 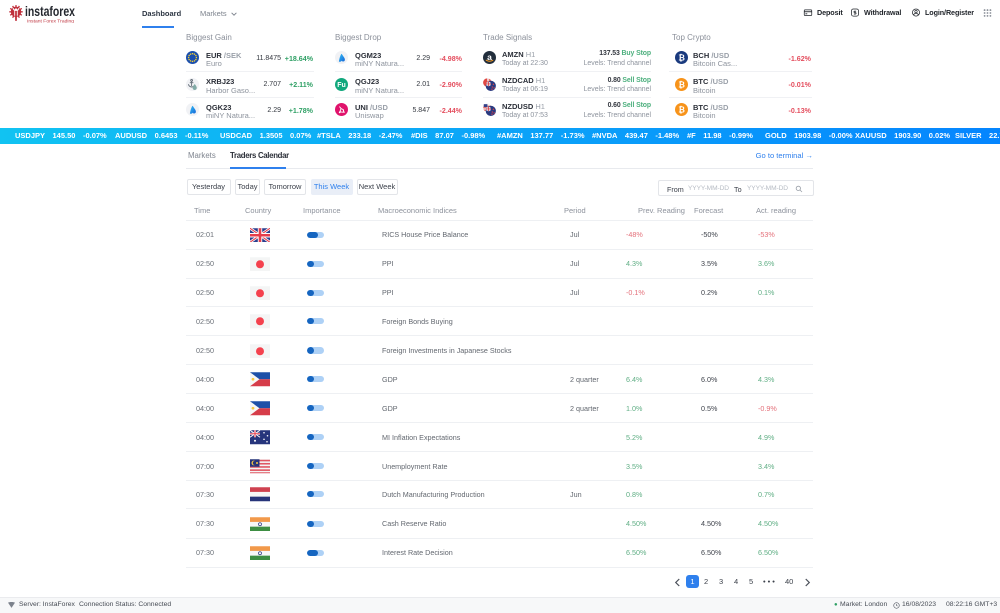 What do you see at coordinates (50, 21) in the screenshot?
I see `svg-text: Instant Forex Trading` at bounding box center [50, 21].